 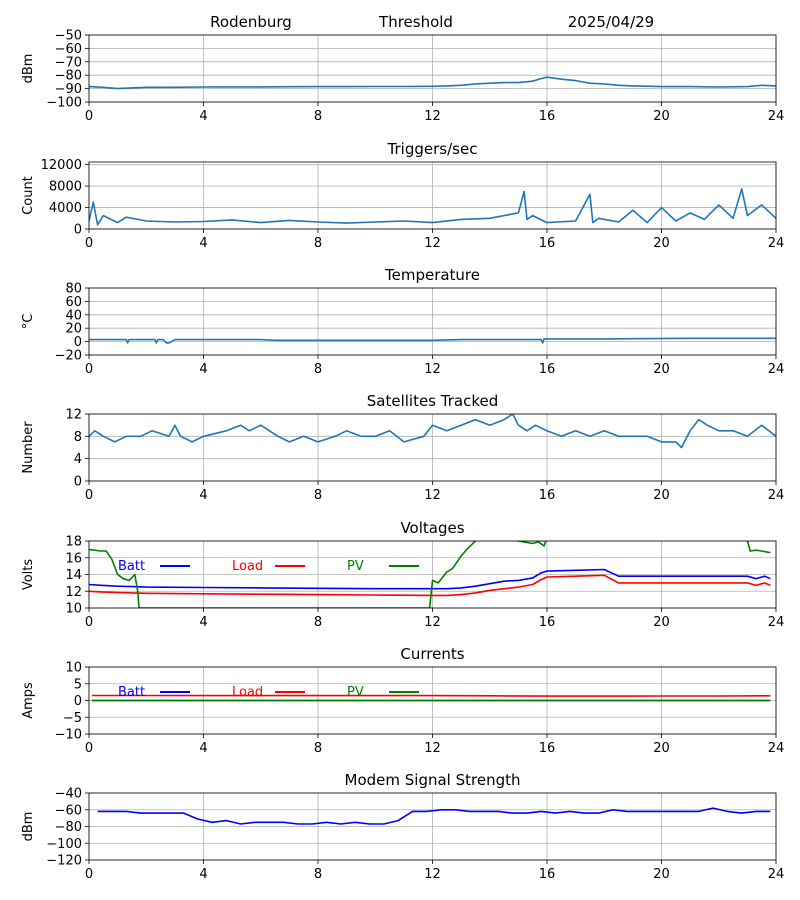 I want to click on y-tick-label: 20, so click(x=73, y=329).